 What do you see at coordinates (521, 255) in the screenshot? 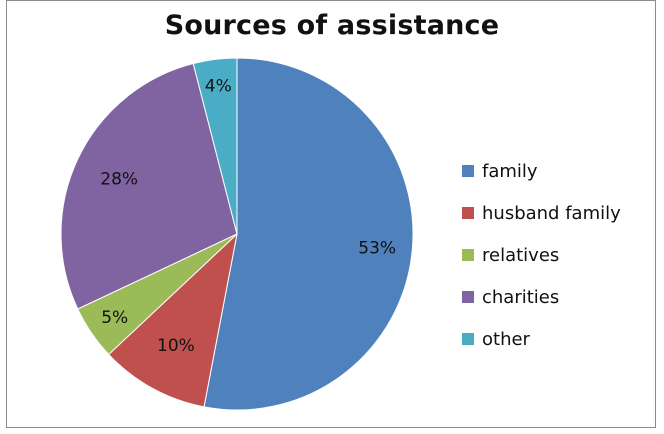
I see `legend-label: relatives` at bounding box center [521, 255].